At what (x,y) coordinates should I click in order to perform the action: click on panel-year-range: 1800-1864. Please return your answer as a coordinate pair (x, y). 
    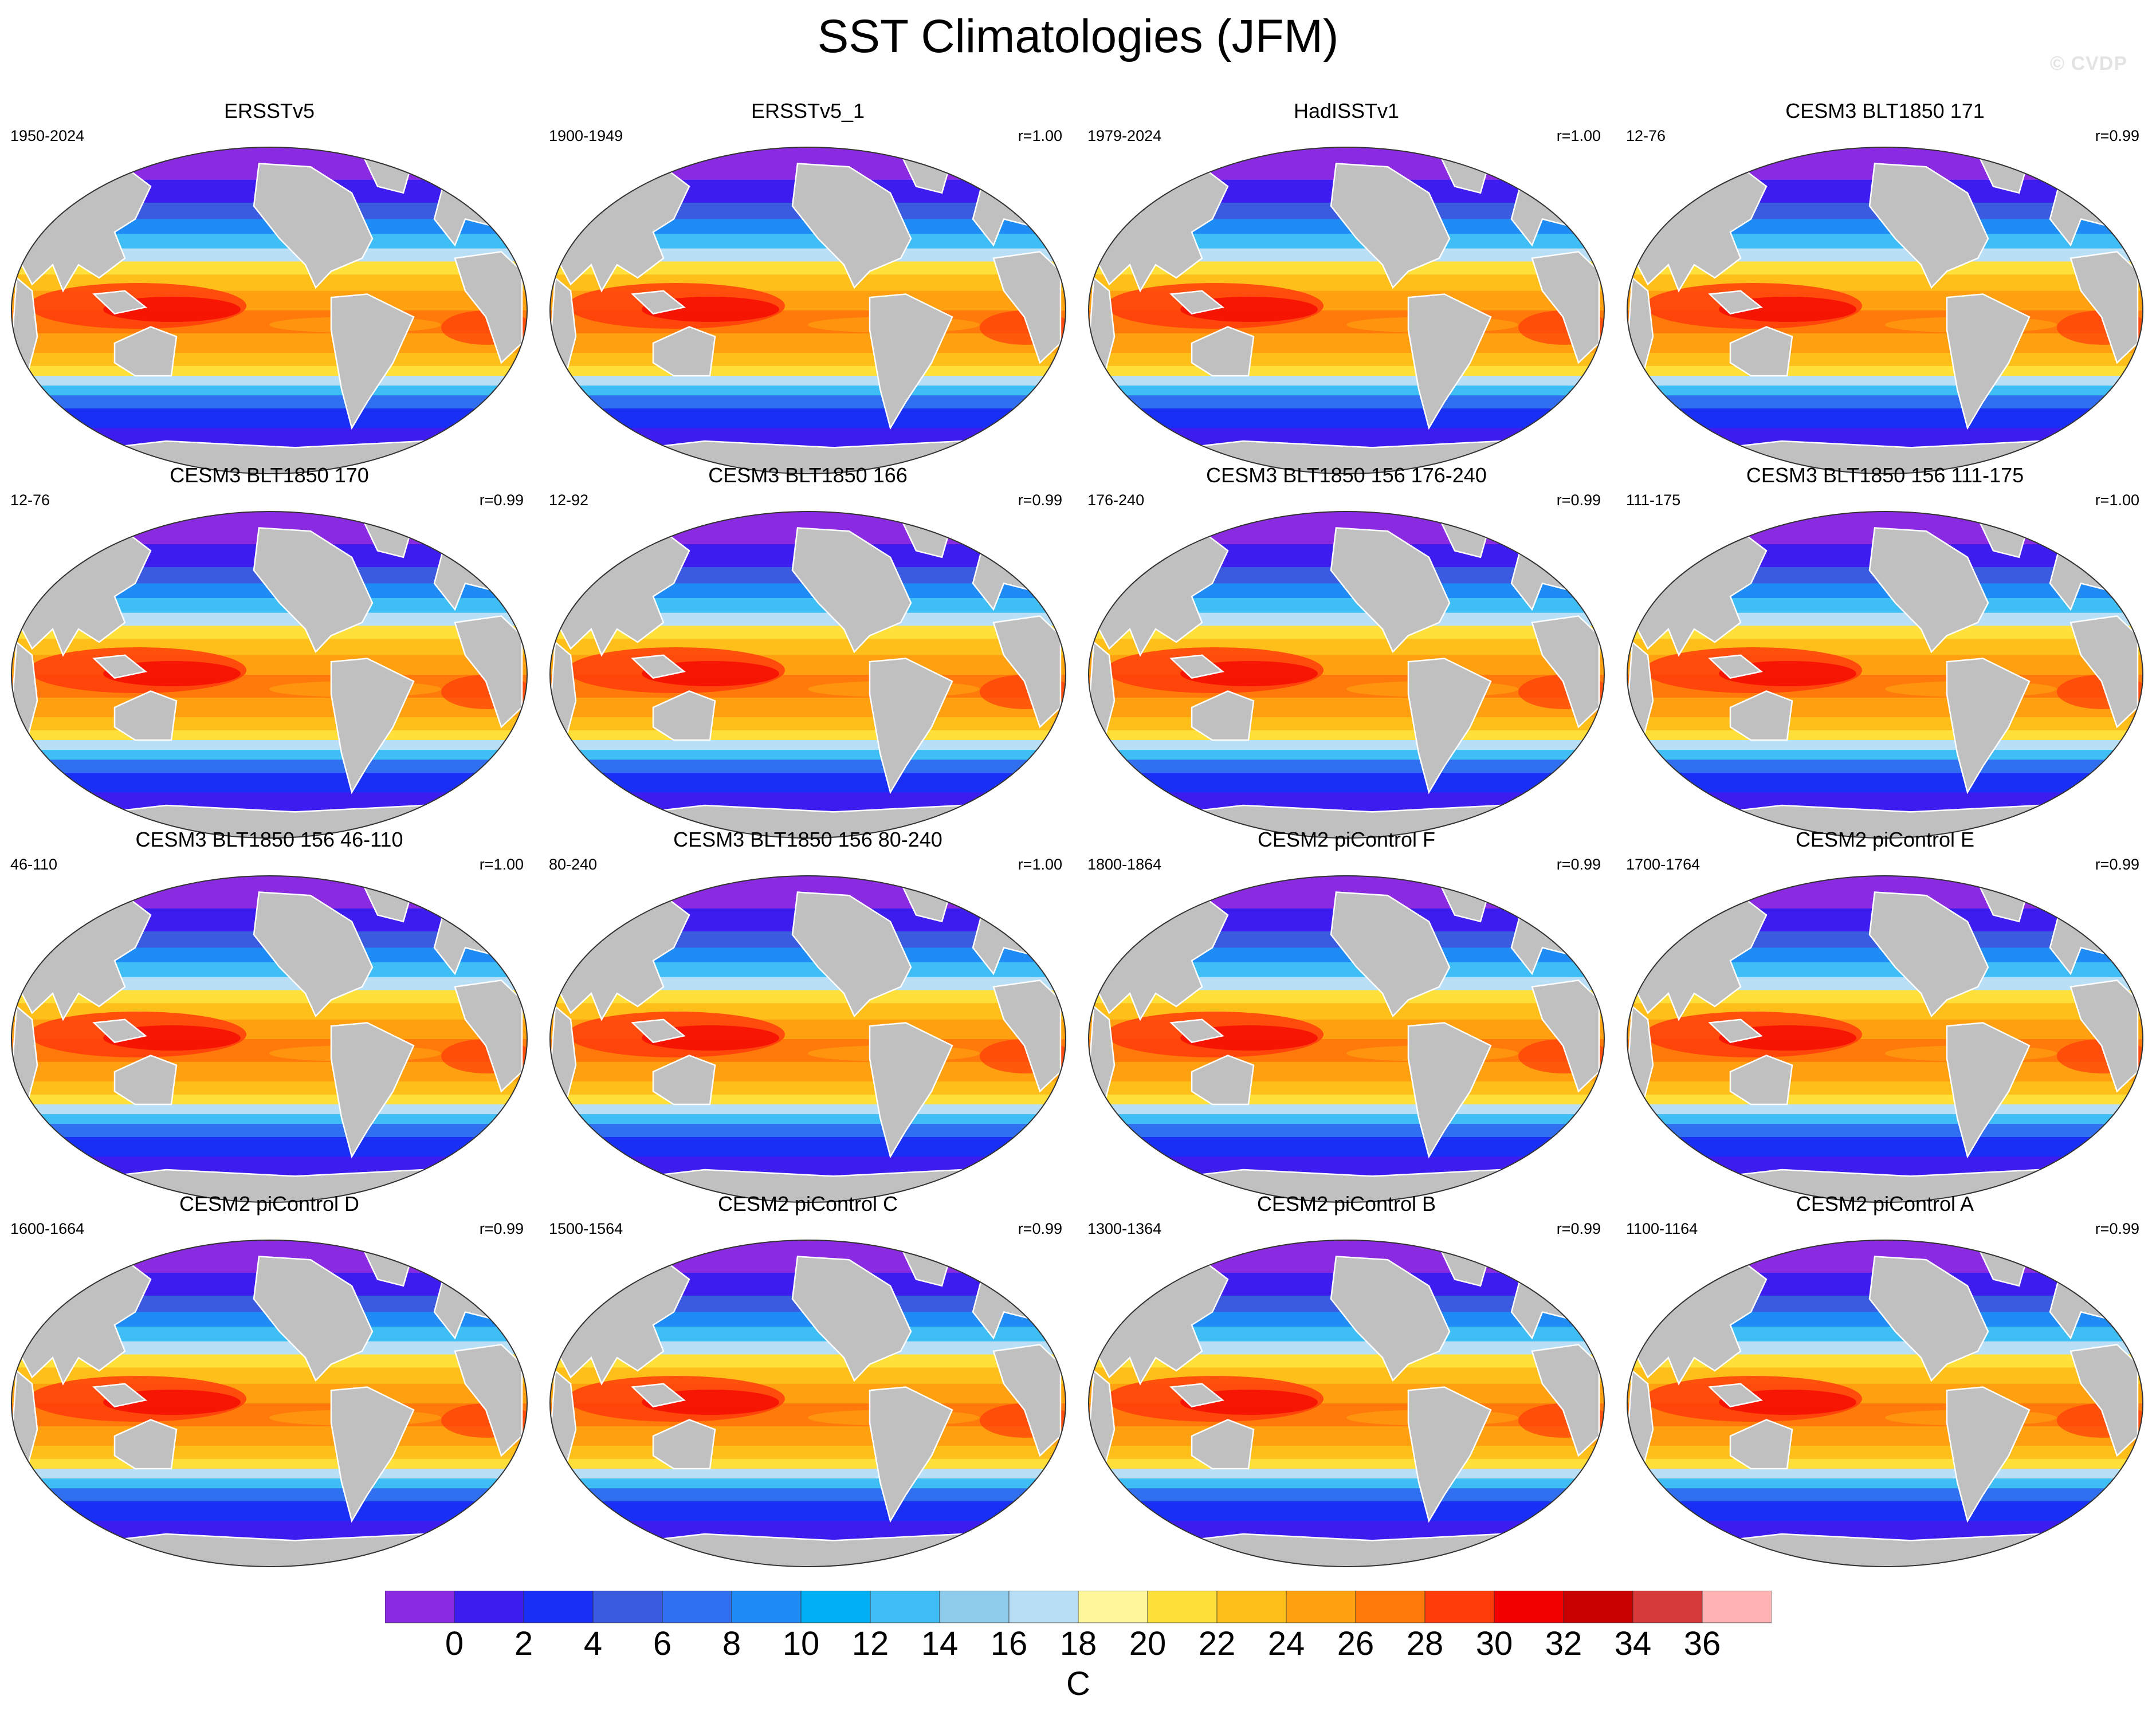
    Looking at the image, I should click on (1124, 864).